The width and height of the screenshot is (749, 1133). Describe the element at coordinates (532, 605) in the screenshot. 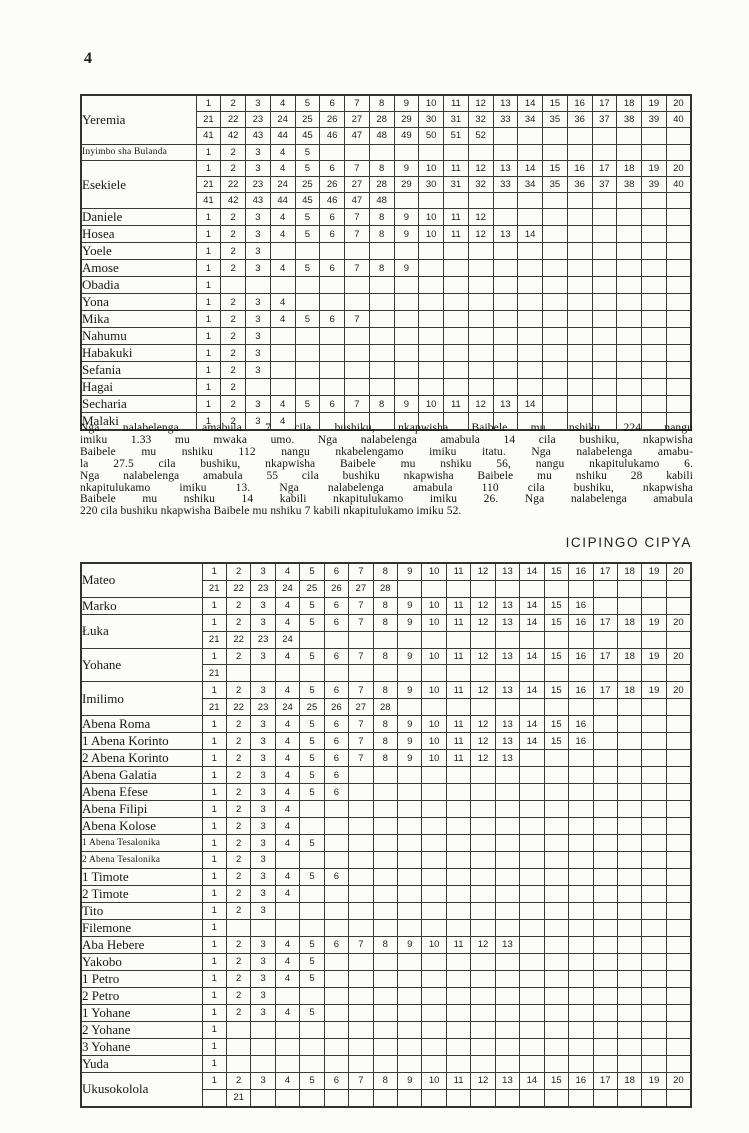

I see `chapter-cell: 14` at that location.